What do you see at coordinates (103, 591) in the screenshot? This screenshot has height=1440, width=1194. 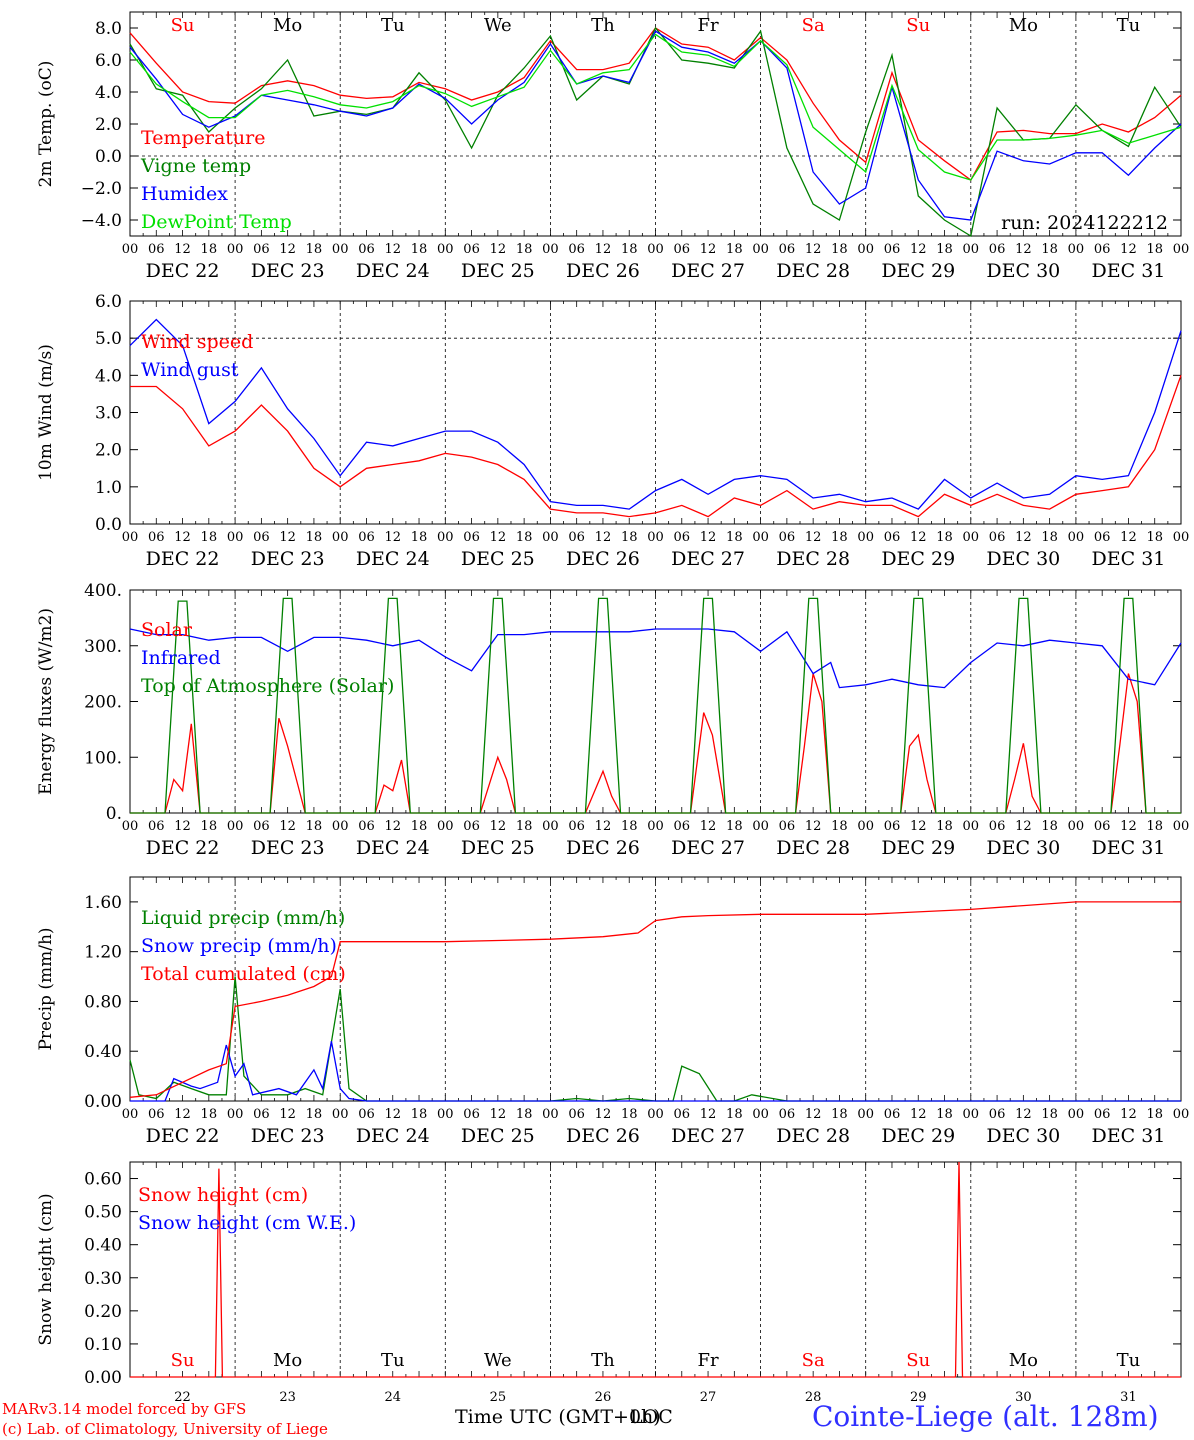 I see `y-tick-label: 400.` at bounding box center [103, 591].